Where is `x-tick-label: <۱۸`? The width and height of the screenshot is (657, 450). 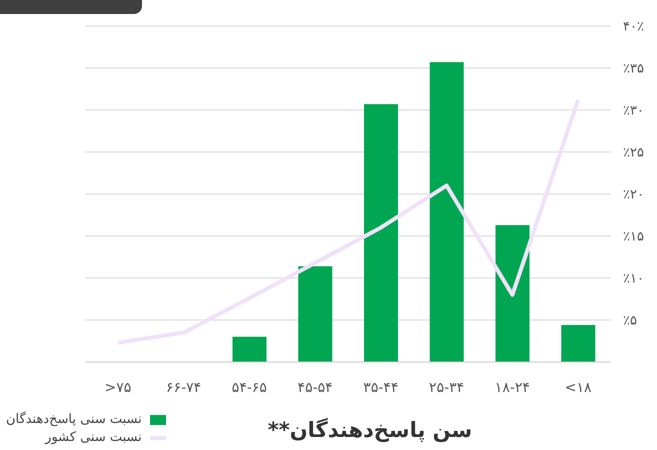 x-tick-label: <۱۸ is located at coordinates (578, 388).